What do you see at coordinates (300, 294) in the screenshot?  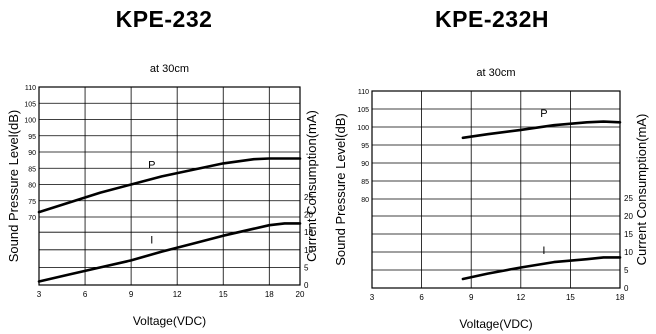 I see `x-tick-label: 20` at bounding box center [300, 294].